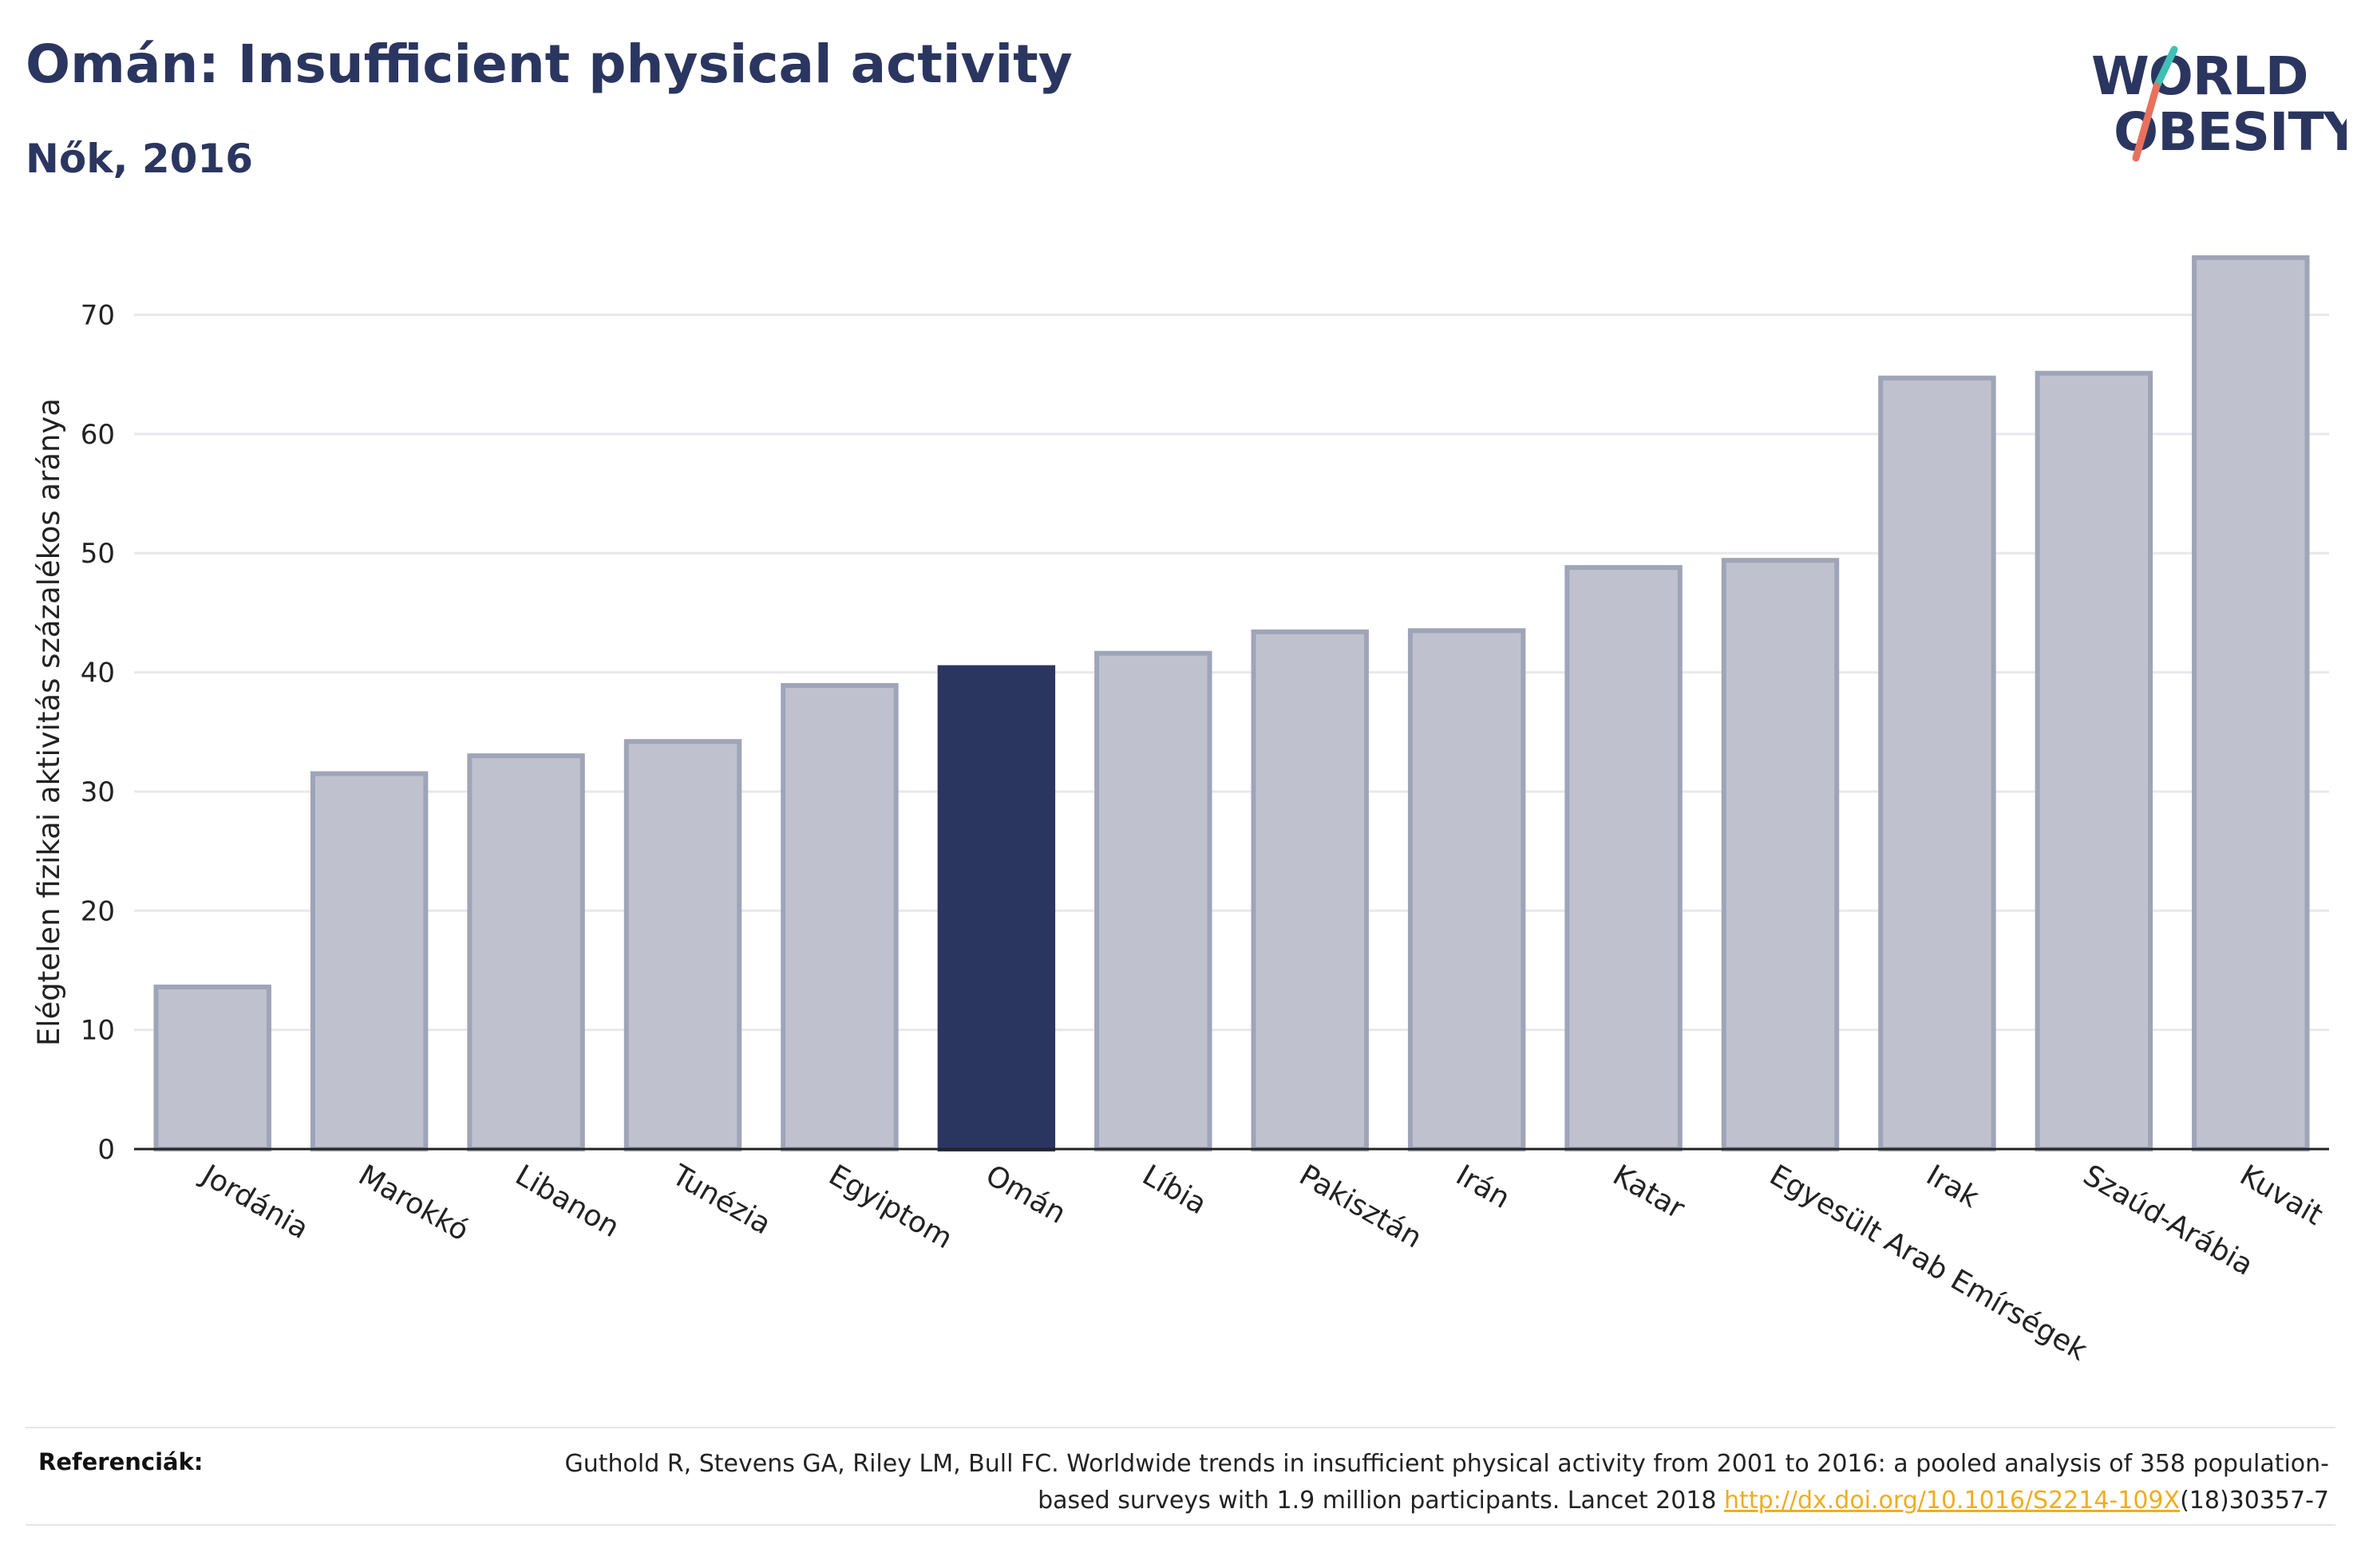 The height and width of the screenshot is (1568, 2361). I want to click on x-tick-label: Líbia, so click(1174, 1190).